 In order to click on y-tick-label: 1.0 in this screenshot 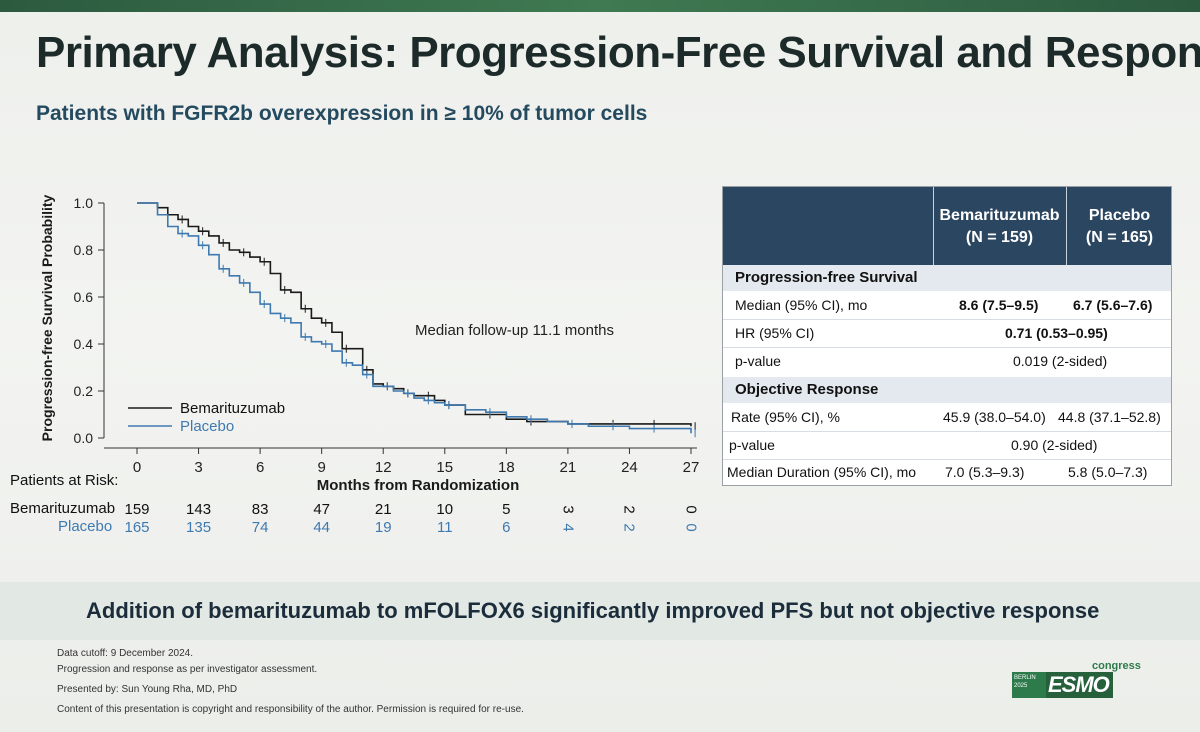, I will do `click(84, 203)`.